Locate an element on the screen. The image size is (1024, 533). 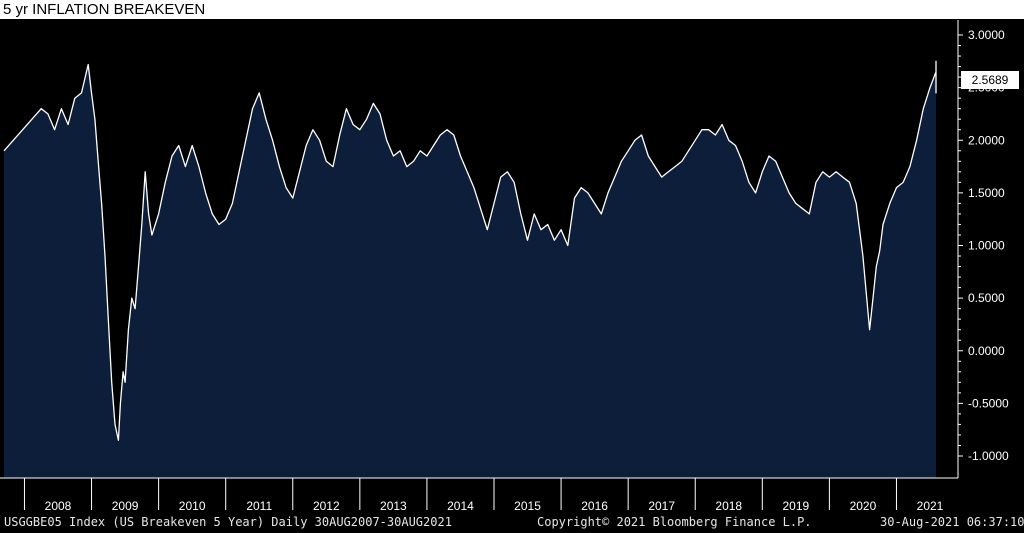
x-tick-label: 2009 is located at coordinates (125, 506).